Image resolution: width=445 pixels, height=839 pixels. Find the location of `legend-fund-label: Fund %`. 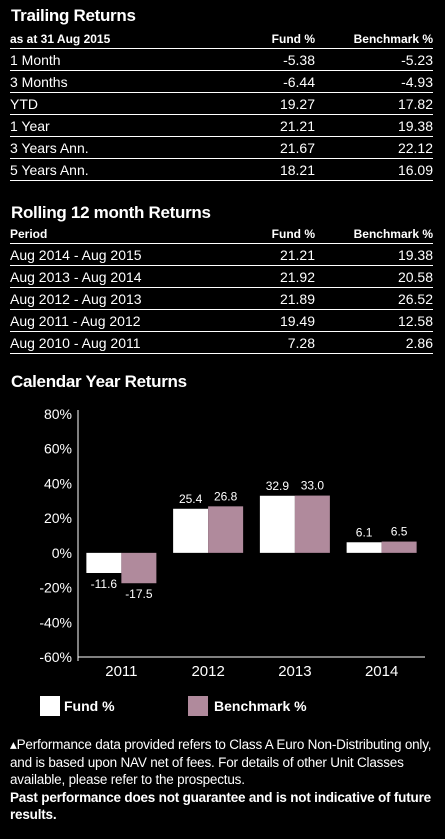

legend-fund-label: Fund % is located at coordinates (89, 706).